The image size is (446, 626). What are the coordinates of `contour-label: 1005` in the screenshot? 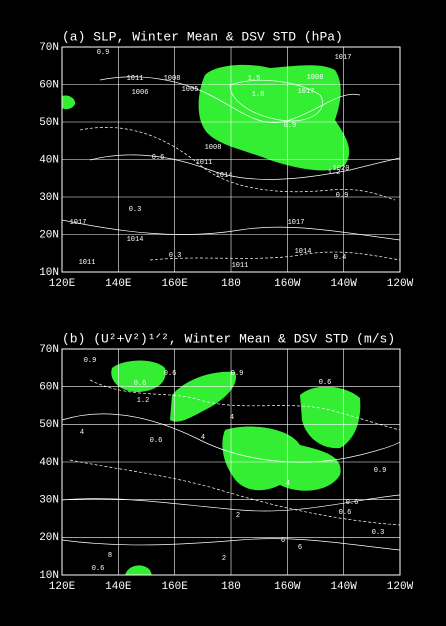 It's located at (190, 90).